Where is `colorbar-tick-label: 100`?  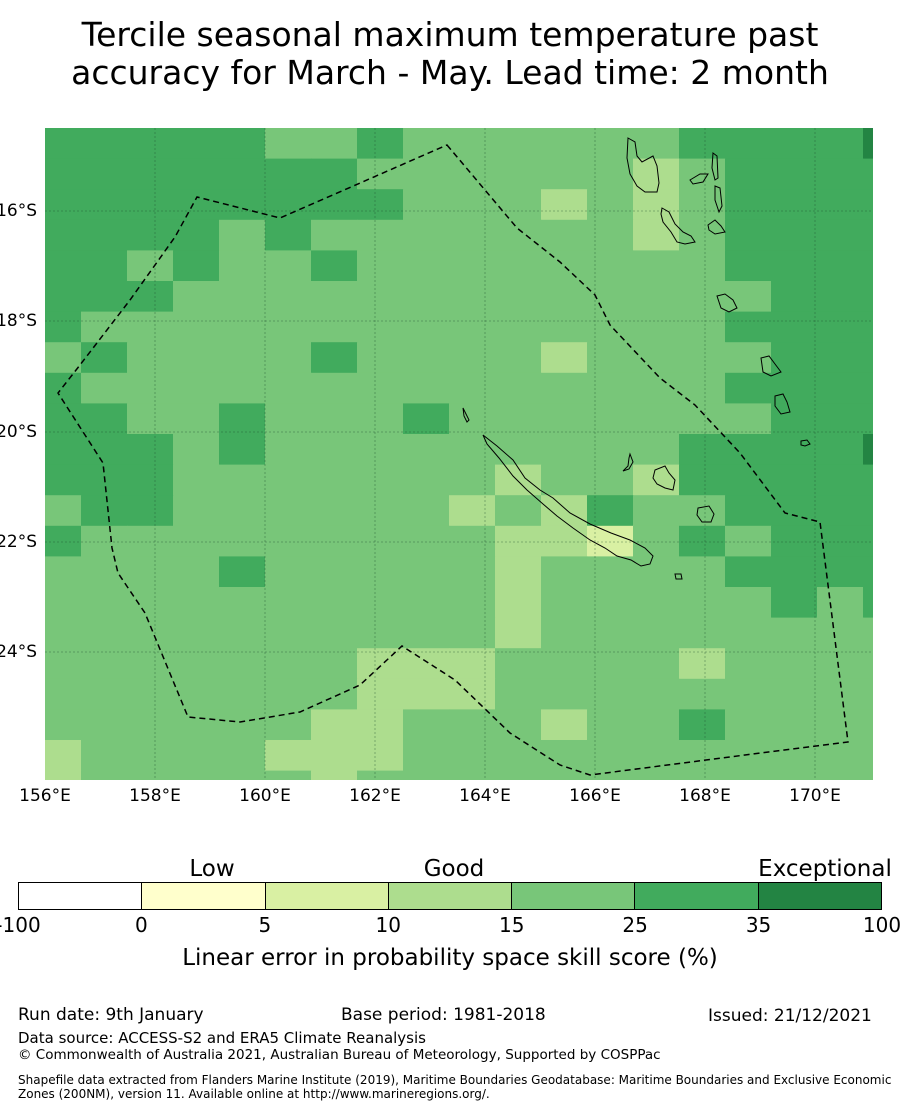 colorbar-tick-label: 100 is located at coordinates (881, 925).